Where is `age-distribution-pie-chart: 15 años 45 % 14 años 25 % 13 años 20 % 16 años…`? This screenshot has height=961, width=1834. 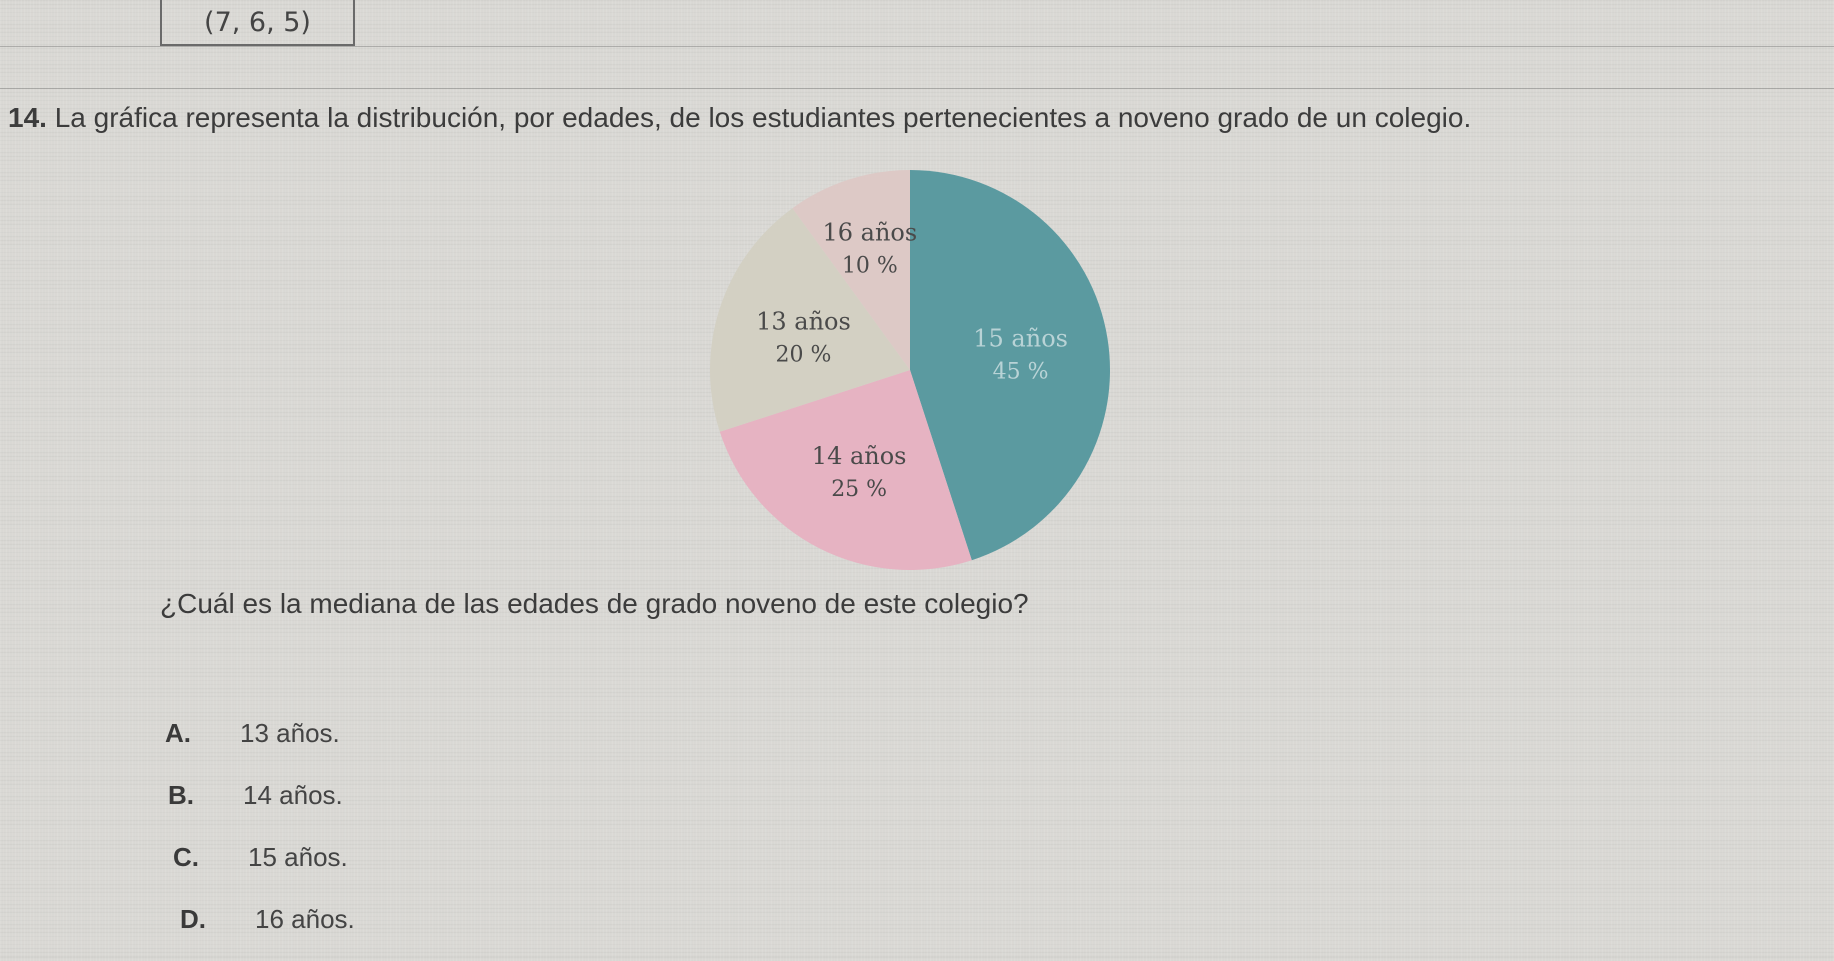 age-distribution-pie-chart: 15 años 45 % 14 años 25 % 13 años 20 % 16 años… is located at coordinates (910, 370).